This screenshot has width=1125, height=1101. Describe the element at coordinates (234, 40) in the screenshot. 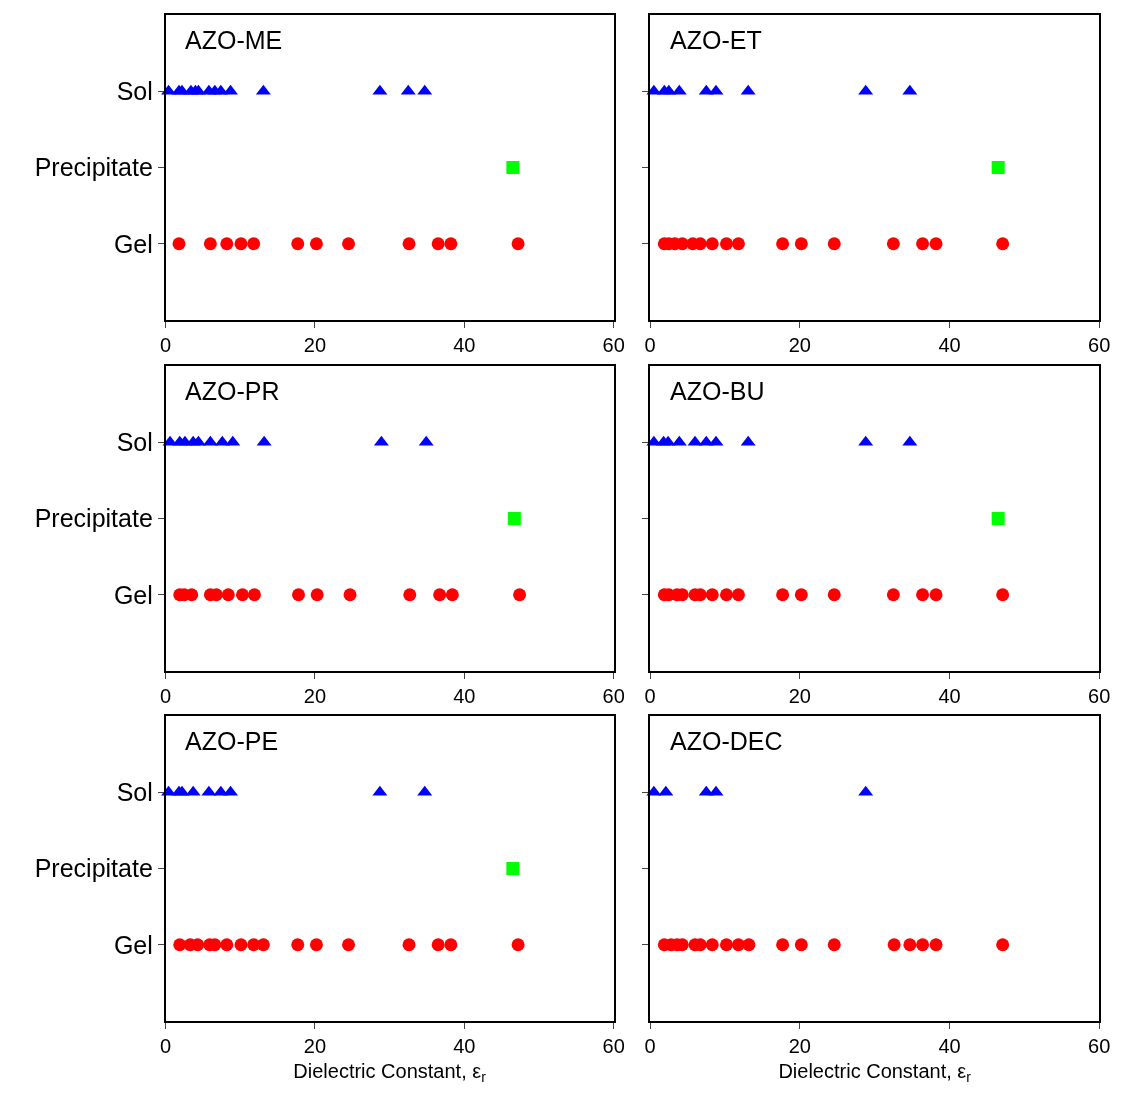

I see `chart-title: AZO-ME` at that location.